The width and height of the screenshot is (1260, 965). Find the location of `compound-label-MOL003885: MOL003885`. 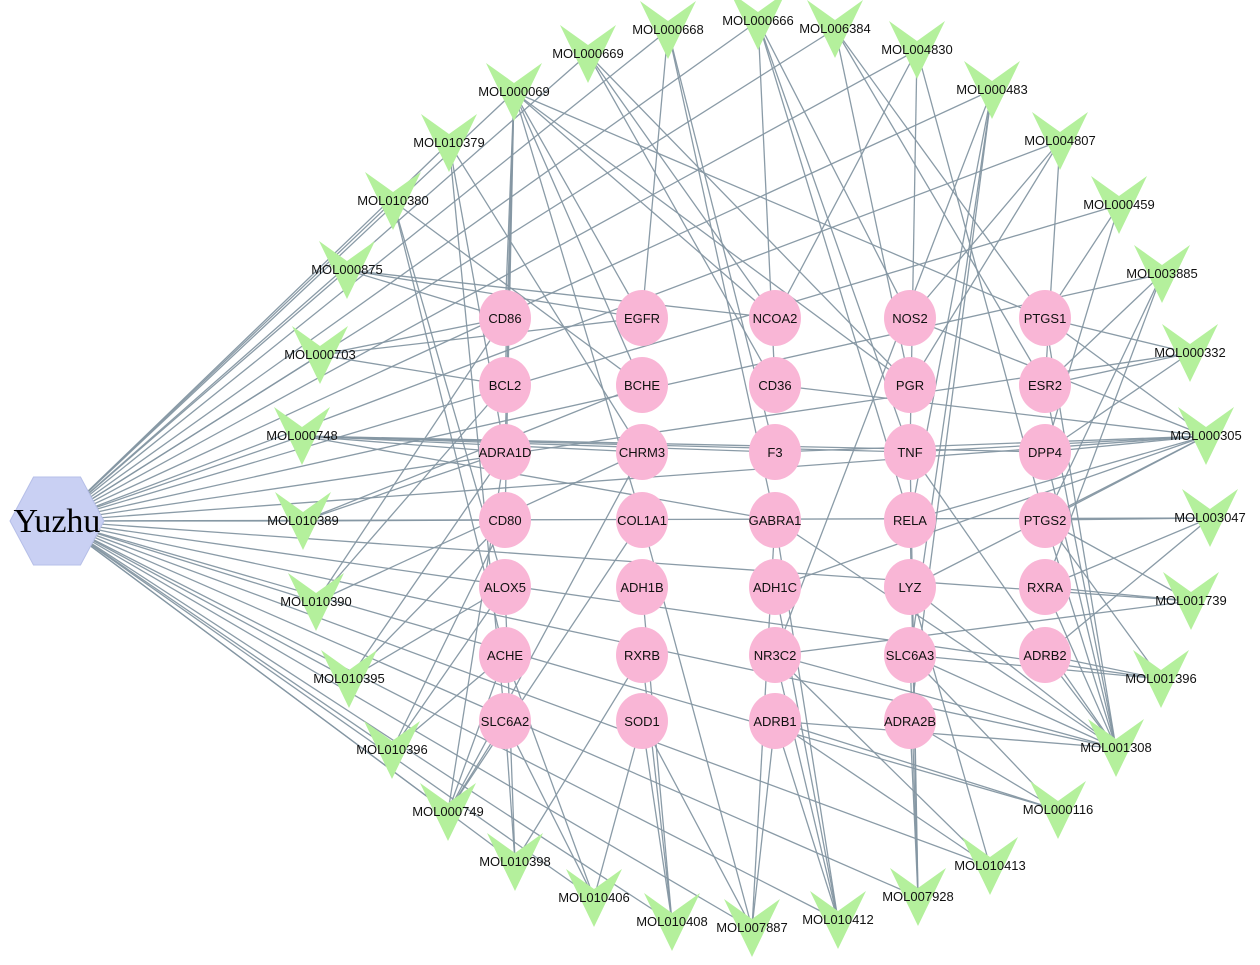

compound-label-MOL003885: MOL003885 is located at coordinates (1162, 273).